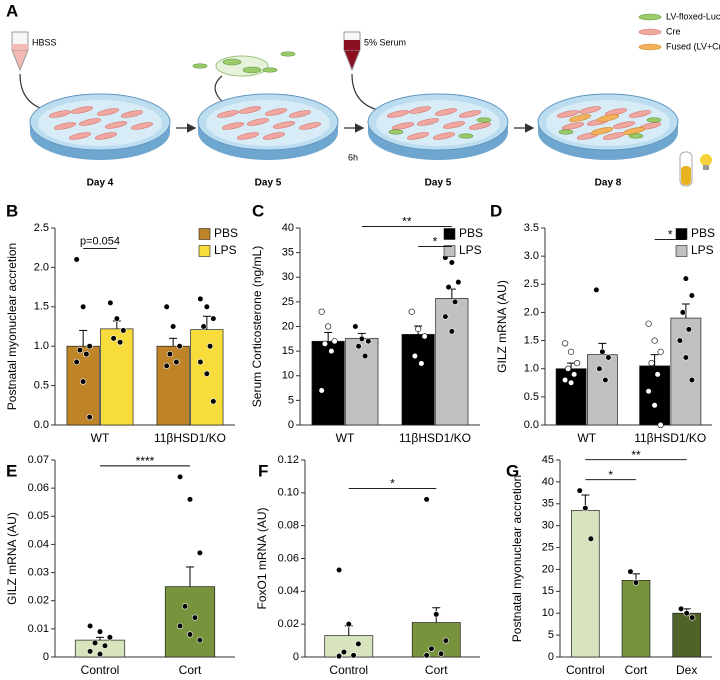 The width and height of the screenshot is (720, 680). What do you see at coordinates (636, 455) in the screenshot?
I see `significance-label: **` at bounding box center [636, 455].